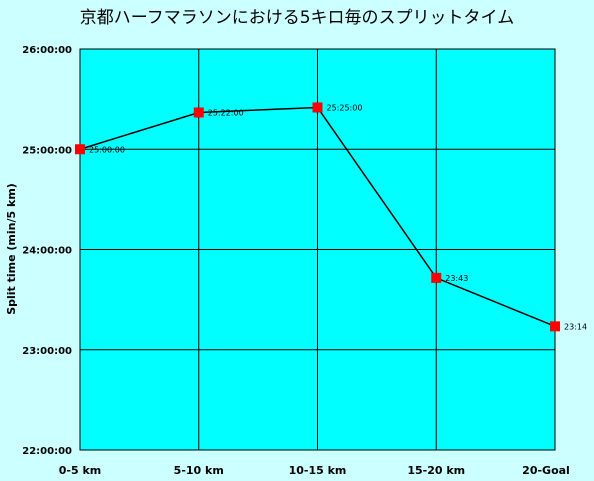 The height and width of the screenshot is (481, 594). What do you see at coordinates (297, 18) in the screenshot?
I see `chart-title: 京都ハーフマラソンにおける5キロ毎のスプリットタイム` at bounding box center [297, 18].